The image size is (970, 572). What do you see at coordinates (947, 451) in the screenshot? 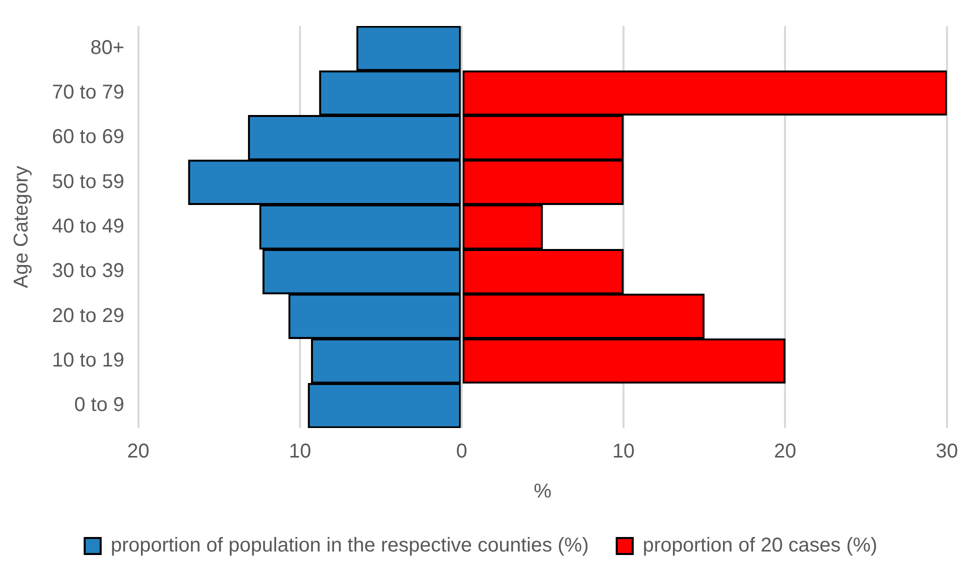
I see `x-tick-label: 30` at bounding box center [947, 451].